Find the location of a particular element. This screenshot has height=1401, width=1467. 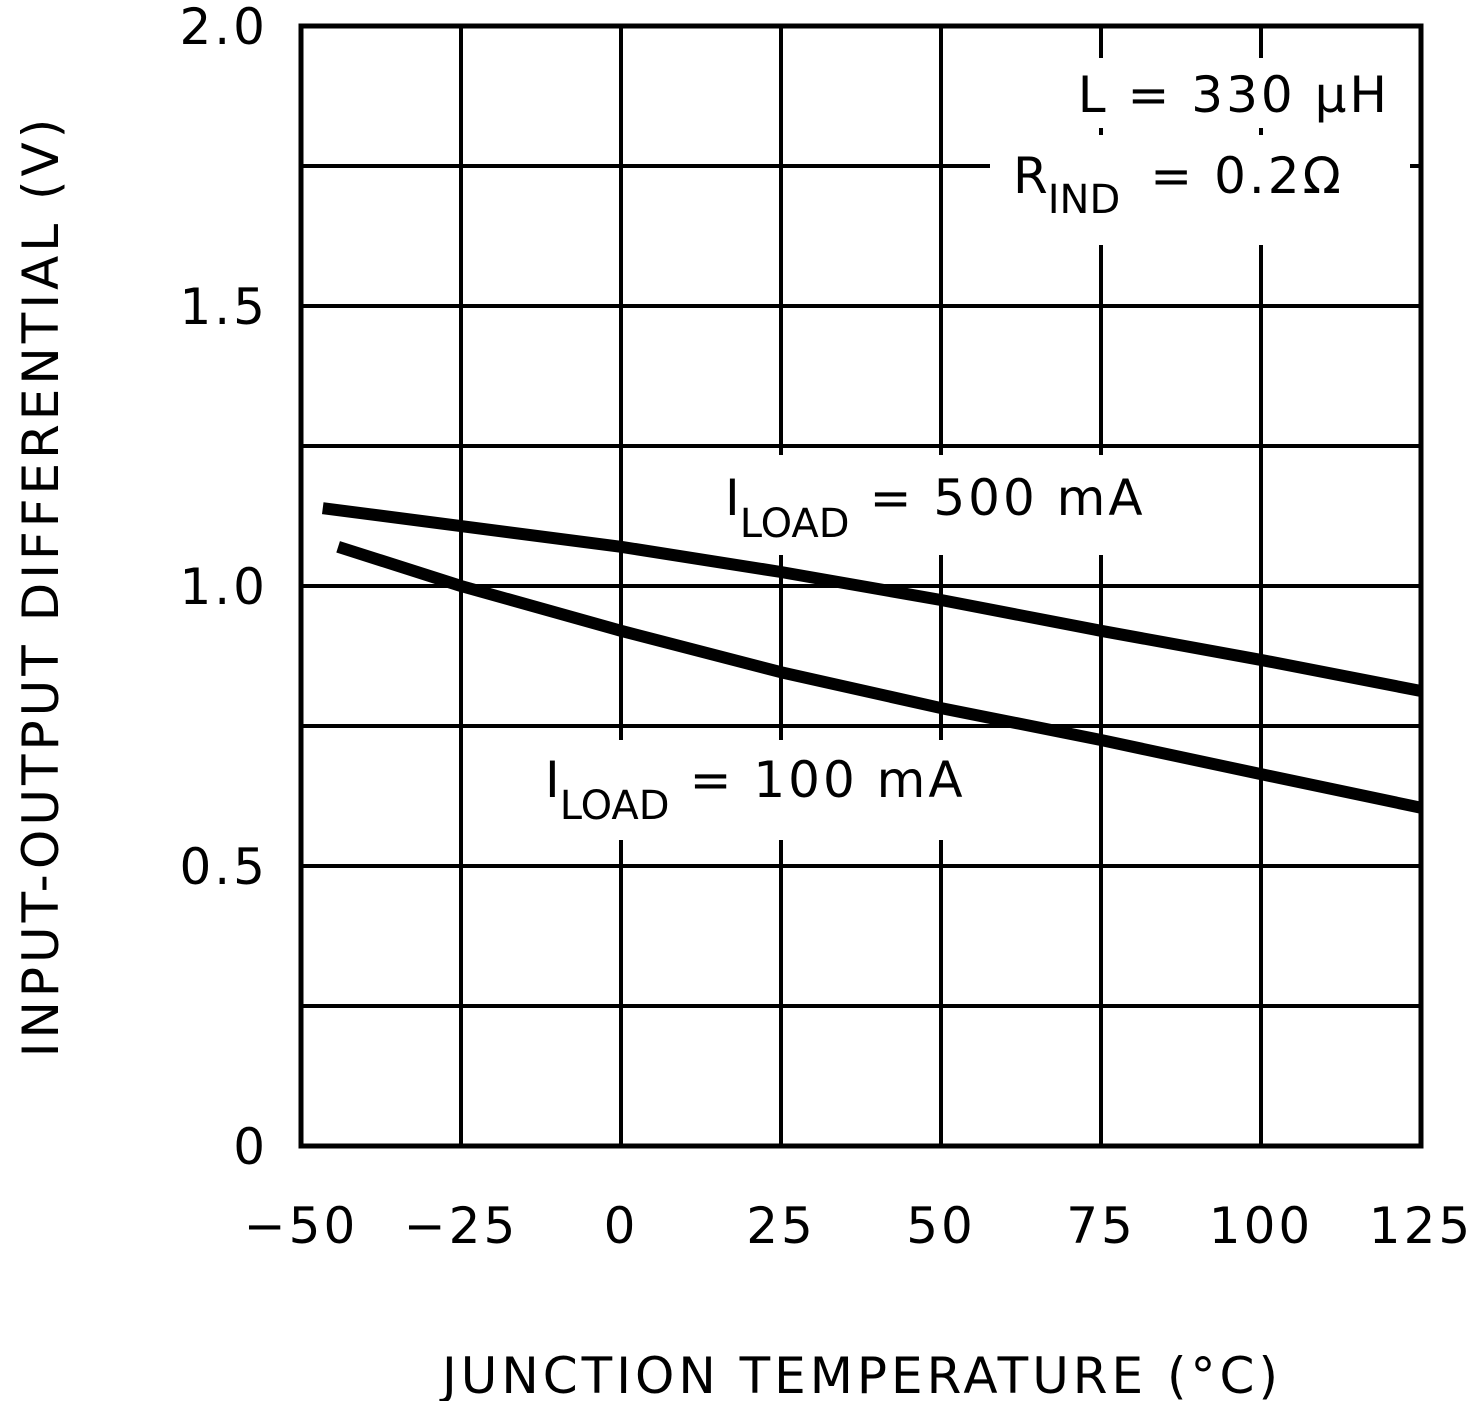

x-tick-label: 100 is located at coordinates (1261, 1226).